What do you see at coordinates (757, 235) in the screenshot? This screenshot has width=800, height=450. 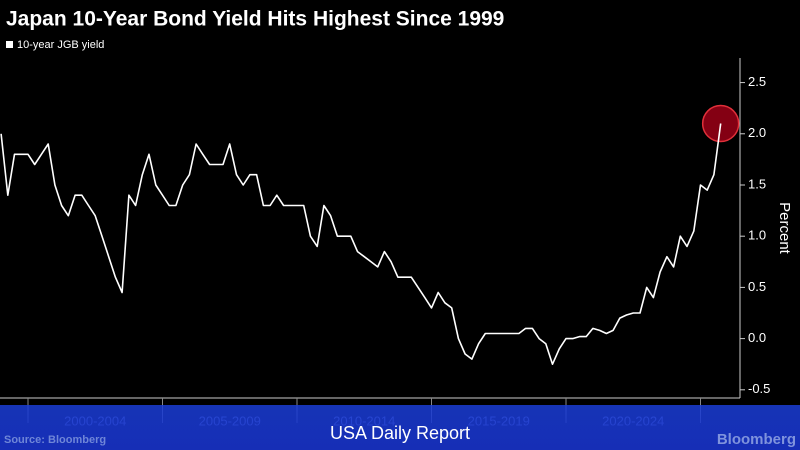 I see `y-tick-label: 1.0` at bounding box center [757, 235].